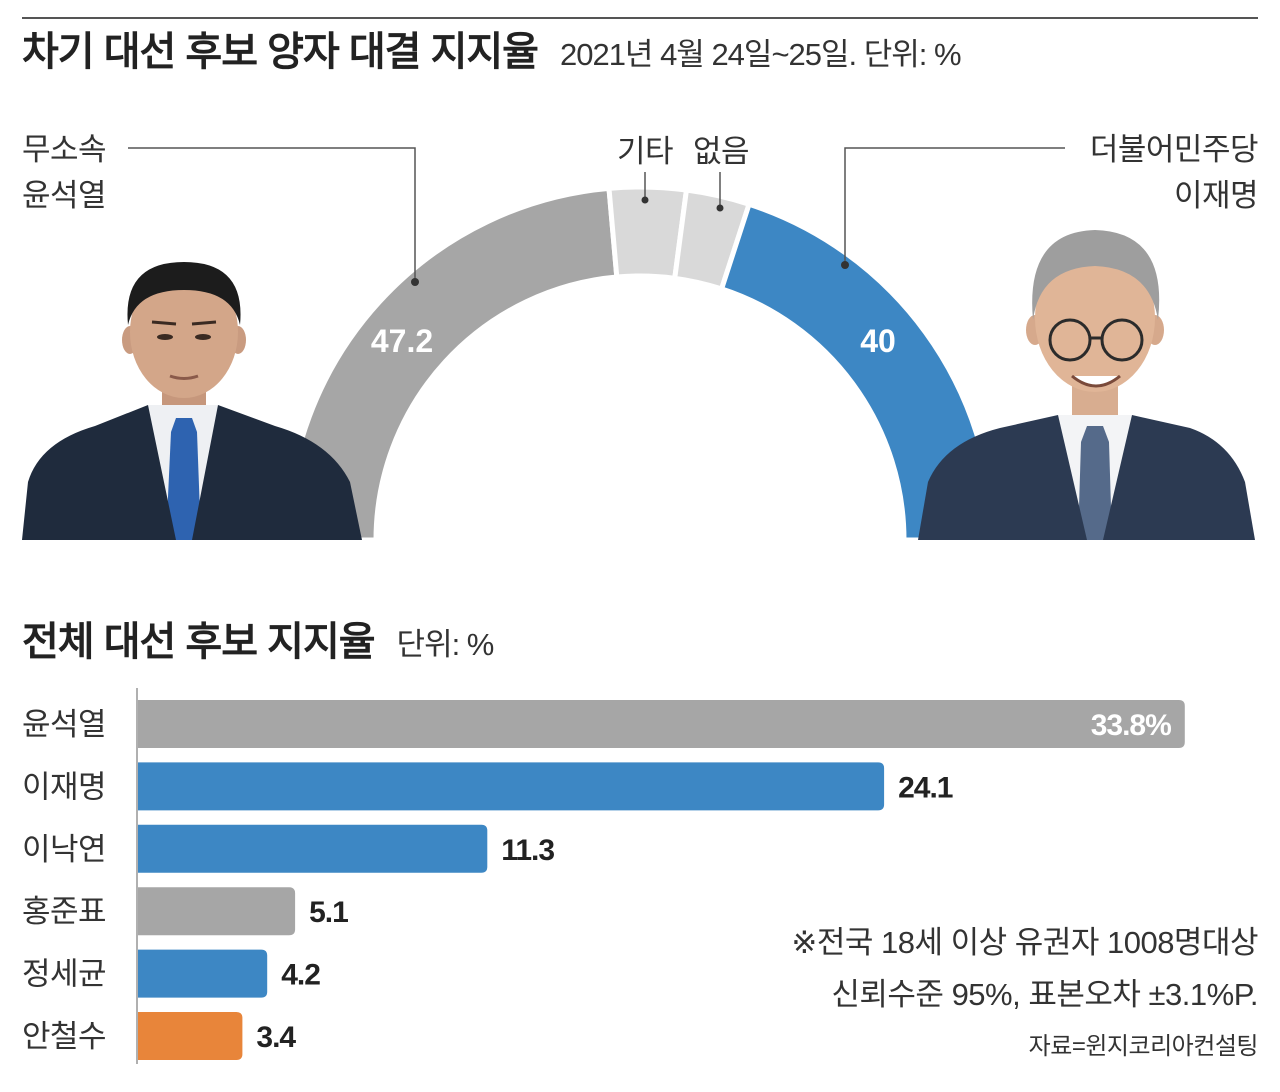 Image resolution: width=1280 pixels, height=1092 pixels. Describe the element at coordinates (64, 195) in the screenshot. I see `left-candidate-name: 윤석열` at that location.